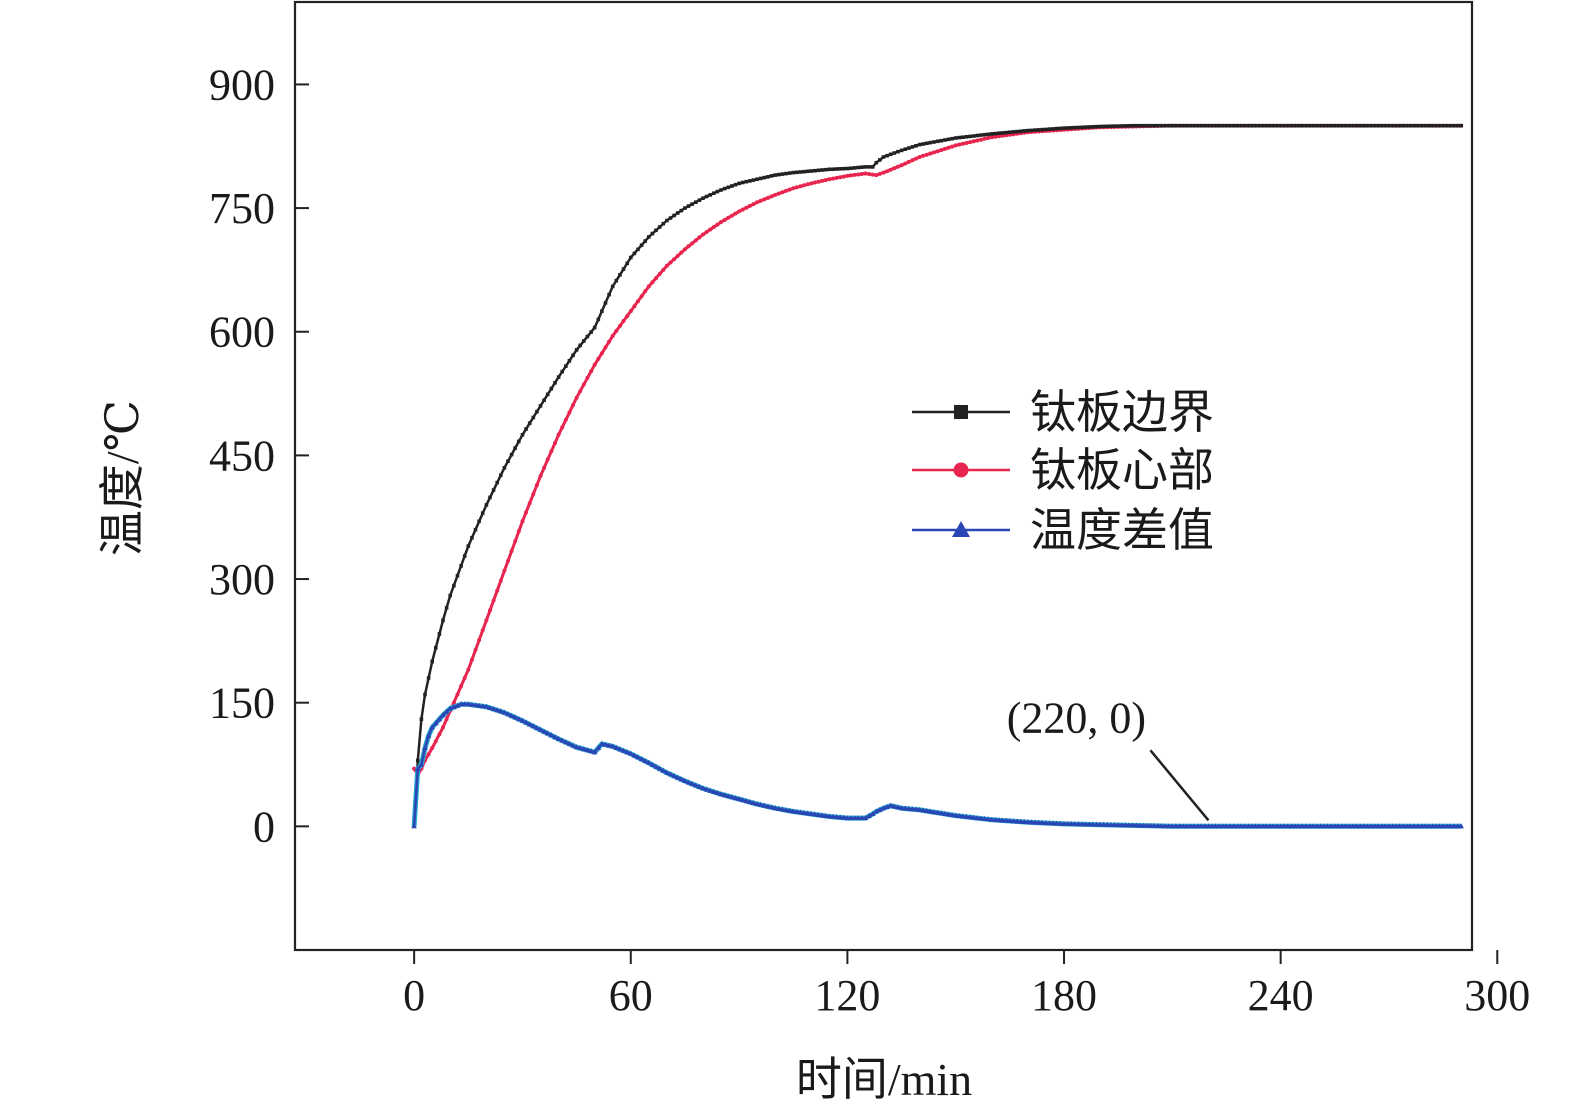 The width and height of the screenshot is (1575, 1120). Describe the element at coordinates (242, 579) in the screenshot. I see `y-tick-label: 300` at that location.